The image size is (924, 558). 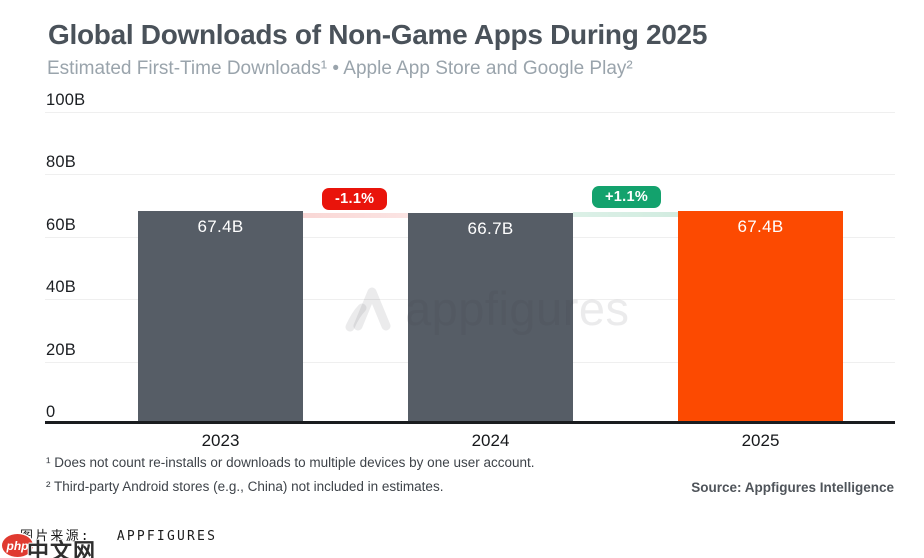 I want to click on php-logo-cn-text: 中文网, so click(x=62, y=548).